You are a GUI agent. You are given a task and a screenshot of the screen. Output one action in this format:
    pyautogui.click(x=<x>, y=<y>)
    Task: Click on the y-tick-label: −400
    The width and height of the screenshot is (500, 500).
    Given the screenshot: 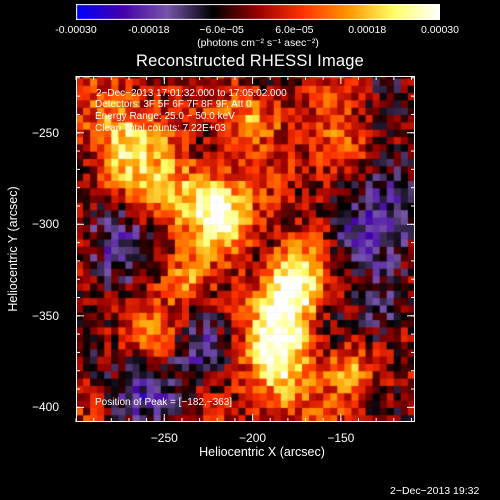 What is the action you would take?
    pyautogui.click(x=46, y=407)
    